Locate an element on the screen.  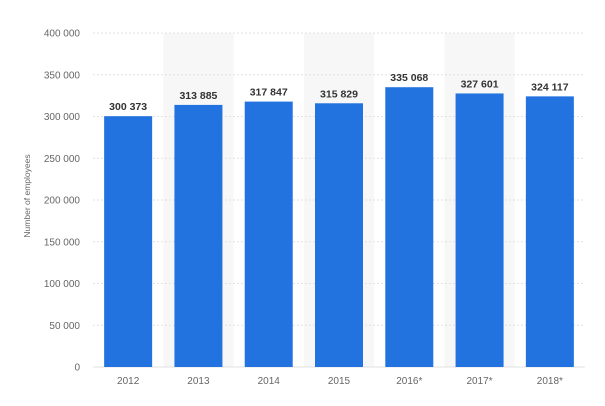
x-tick-label: 2018* is located at coordinates (550, 381).